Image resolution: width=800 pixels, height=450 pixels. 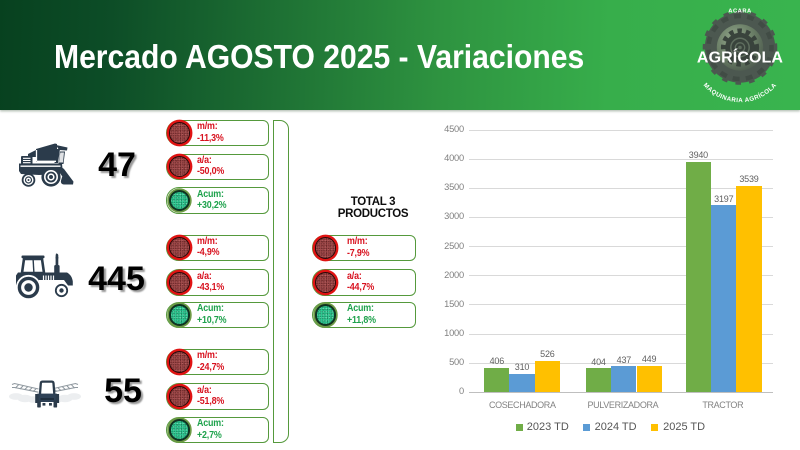 I want to click on svg-text: AGRÍCOLA, so click(x=740, y=57).